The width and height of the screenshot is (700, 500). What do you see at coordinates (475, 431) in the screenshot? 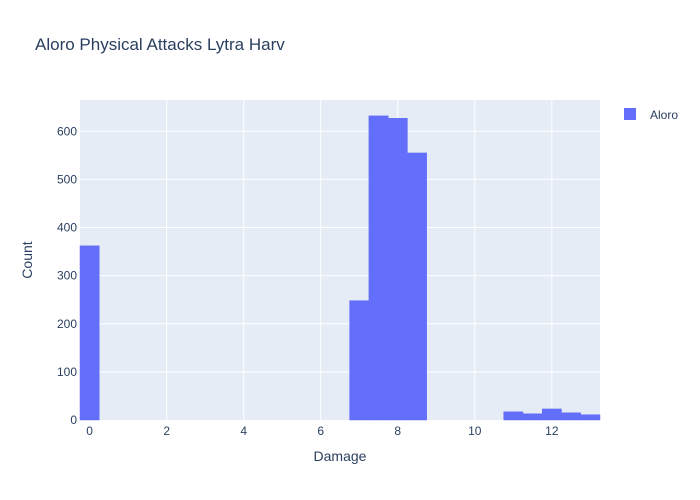
I see `x-tick-label: 10` at bounding box center [475, 431].